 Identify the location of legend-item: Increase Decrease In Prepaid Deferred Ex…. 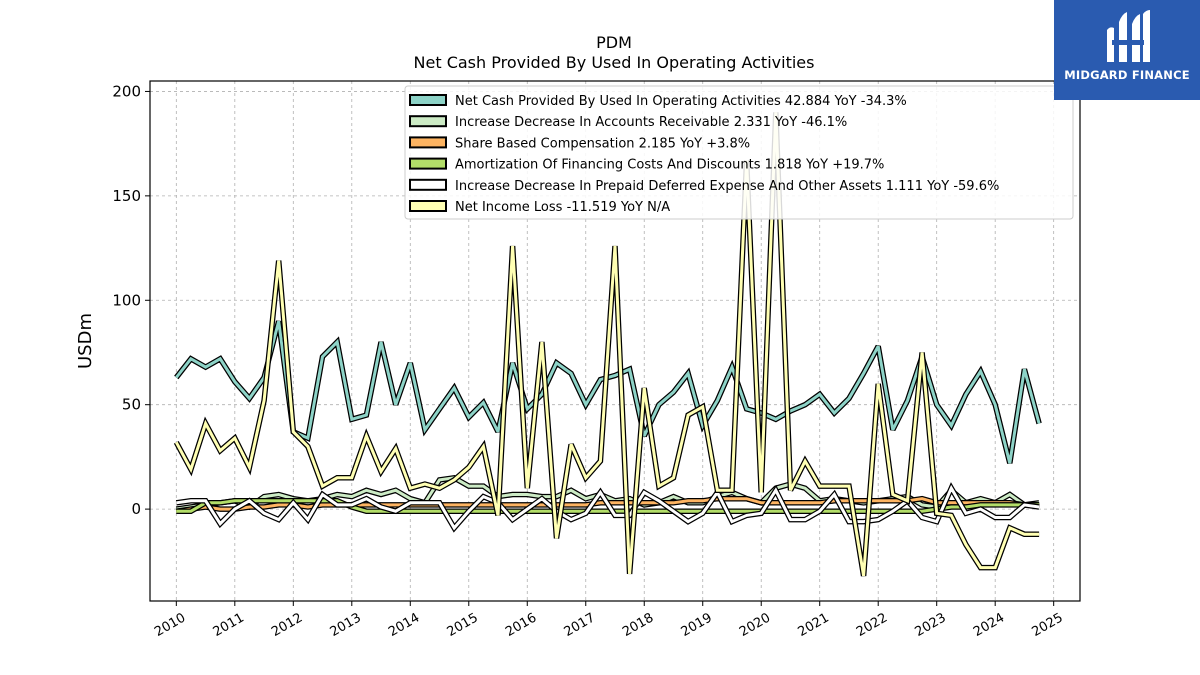
(704, 186).